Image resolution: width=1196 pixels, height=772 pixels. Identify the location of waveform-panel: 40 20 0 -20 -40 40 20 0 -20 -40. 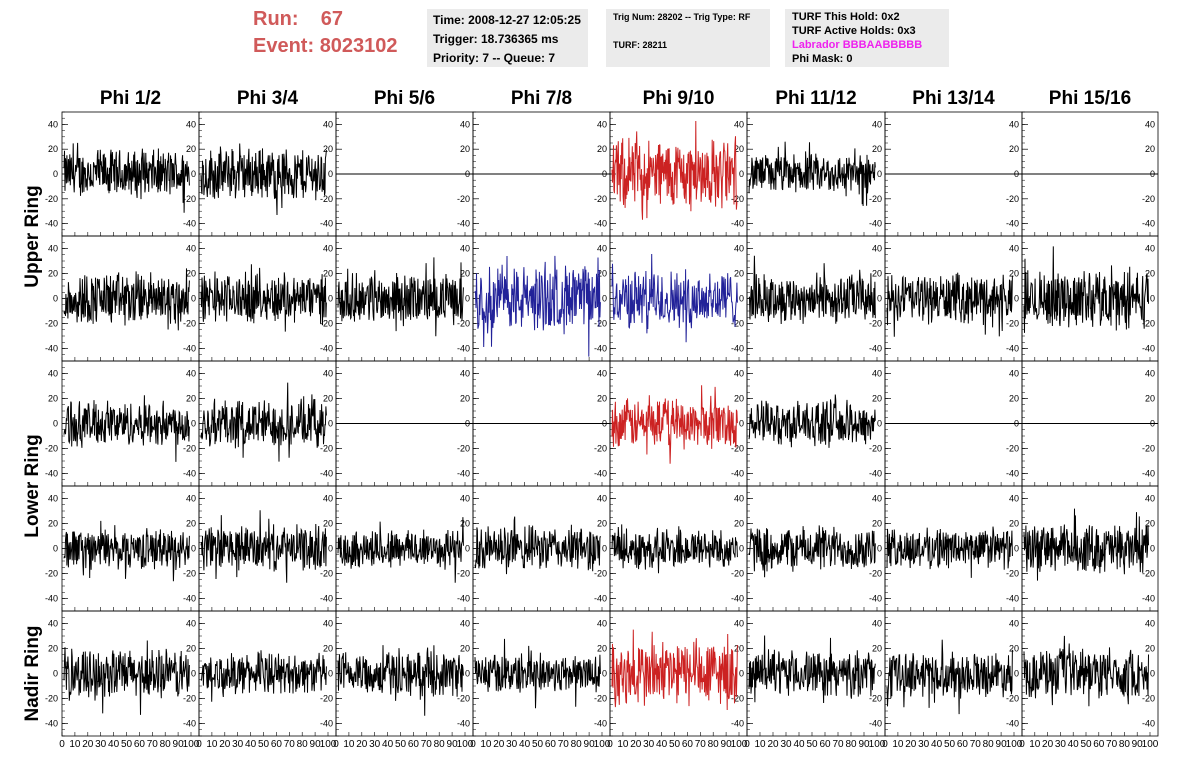
(122, 298).